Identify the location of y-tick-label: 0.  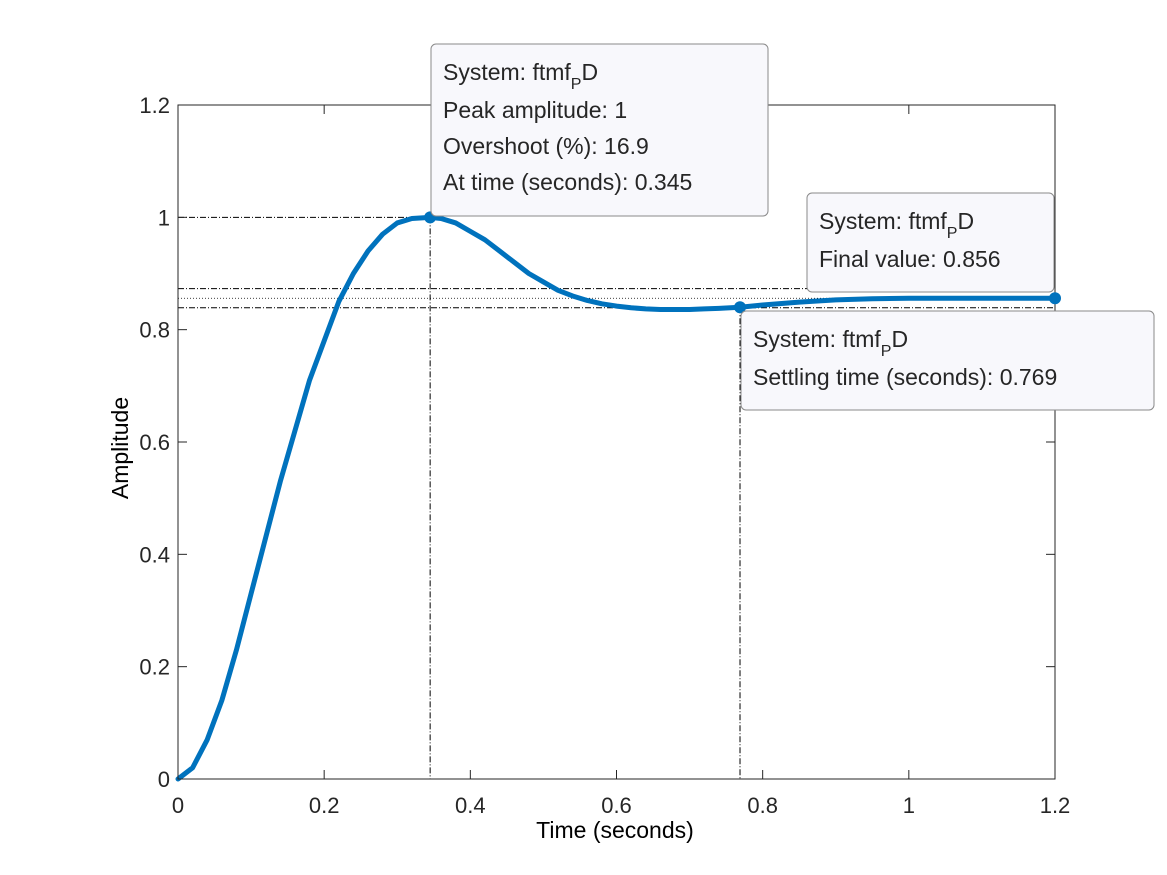
(164, 779).